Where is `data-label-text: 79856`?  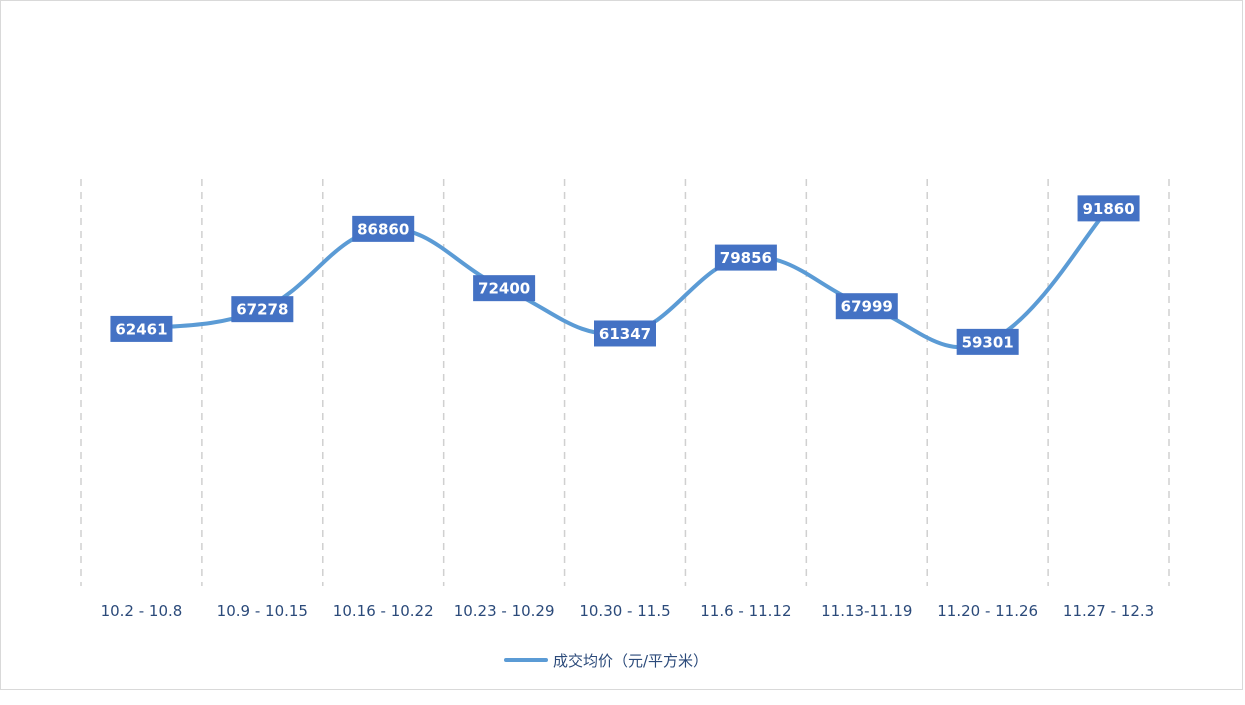
data-label-text: 79856 is located at coordinates (746, 258).